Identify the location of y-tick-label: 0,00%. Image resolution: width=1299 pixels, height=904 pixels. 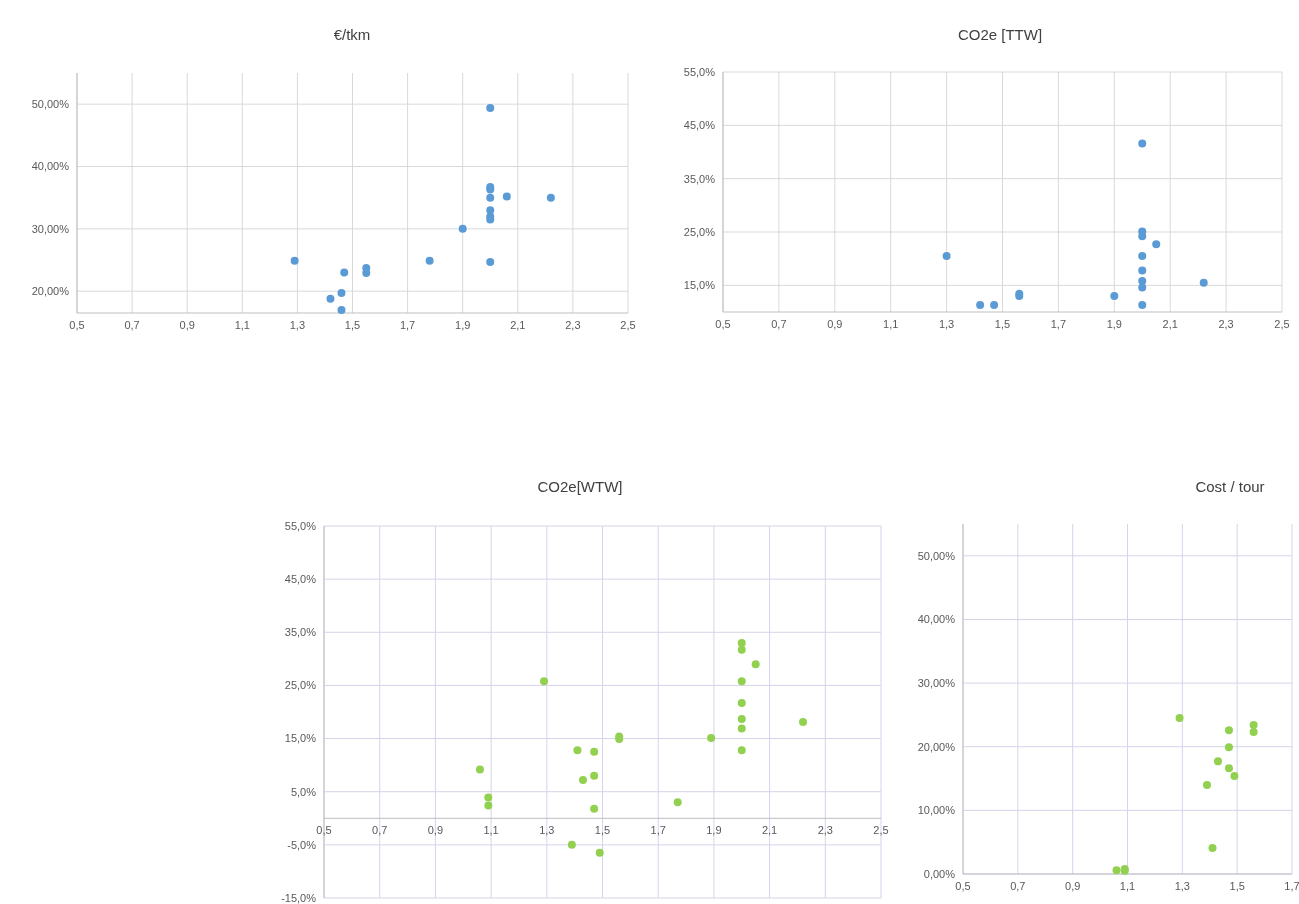
(939, 873).